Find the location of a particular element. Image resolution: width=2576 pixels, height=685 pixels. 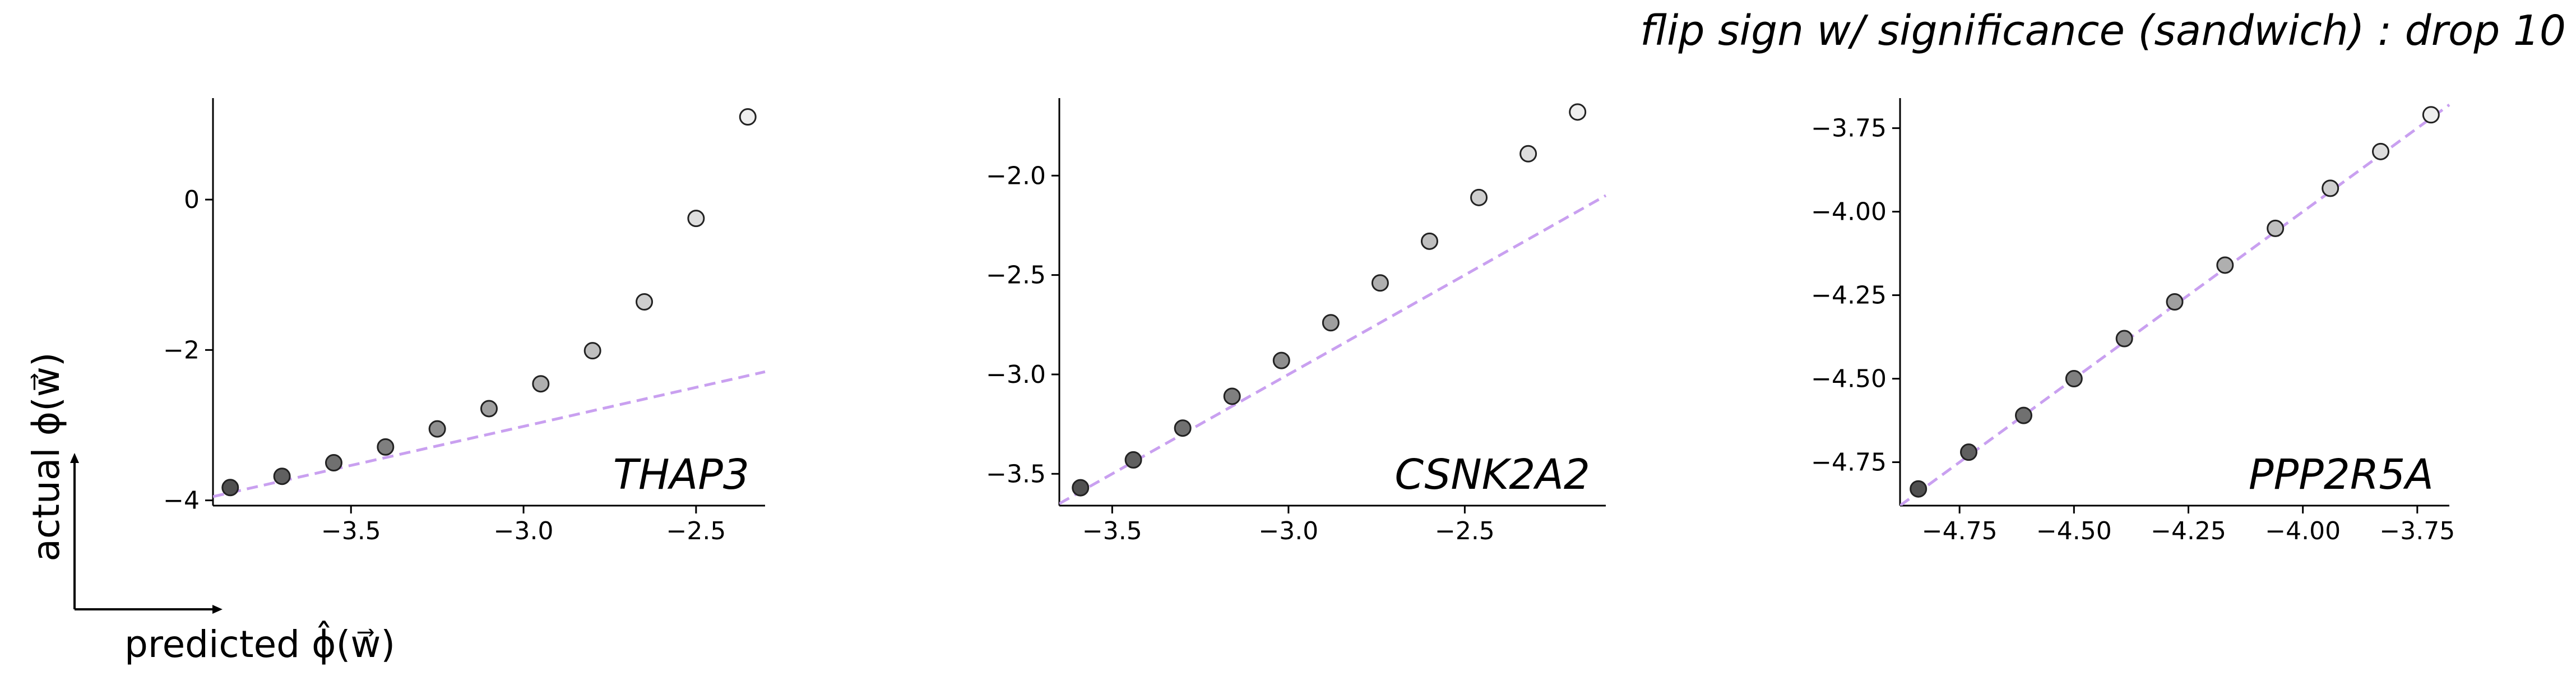

y-tick-label: −4.00 is located at coordinates (1849, 212).